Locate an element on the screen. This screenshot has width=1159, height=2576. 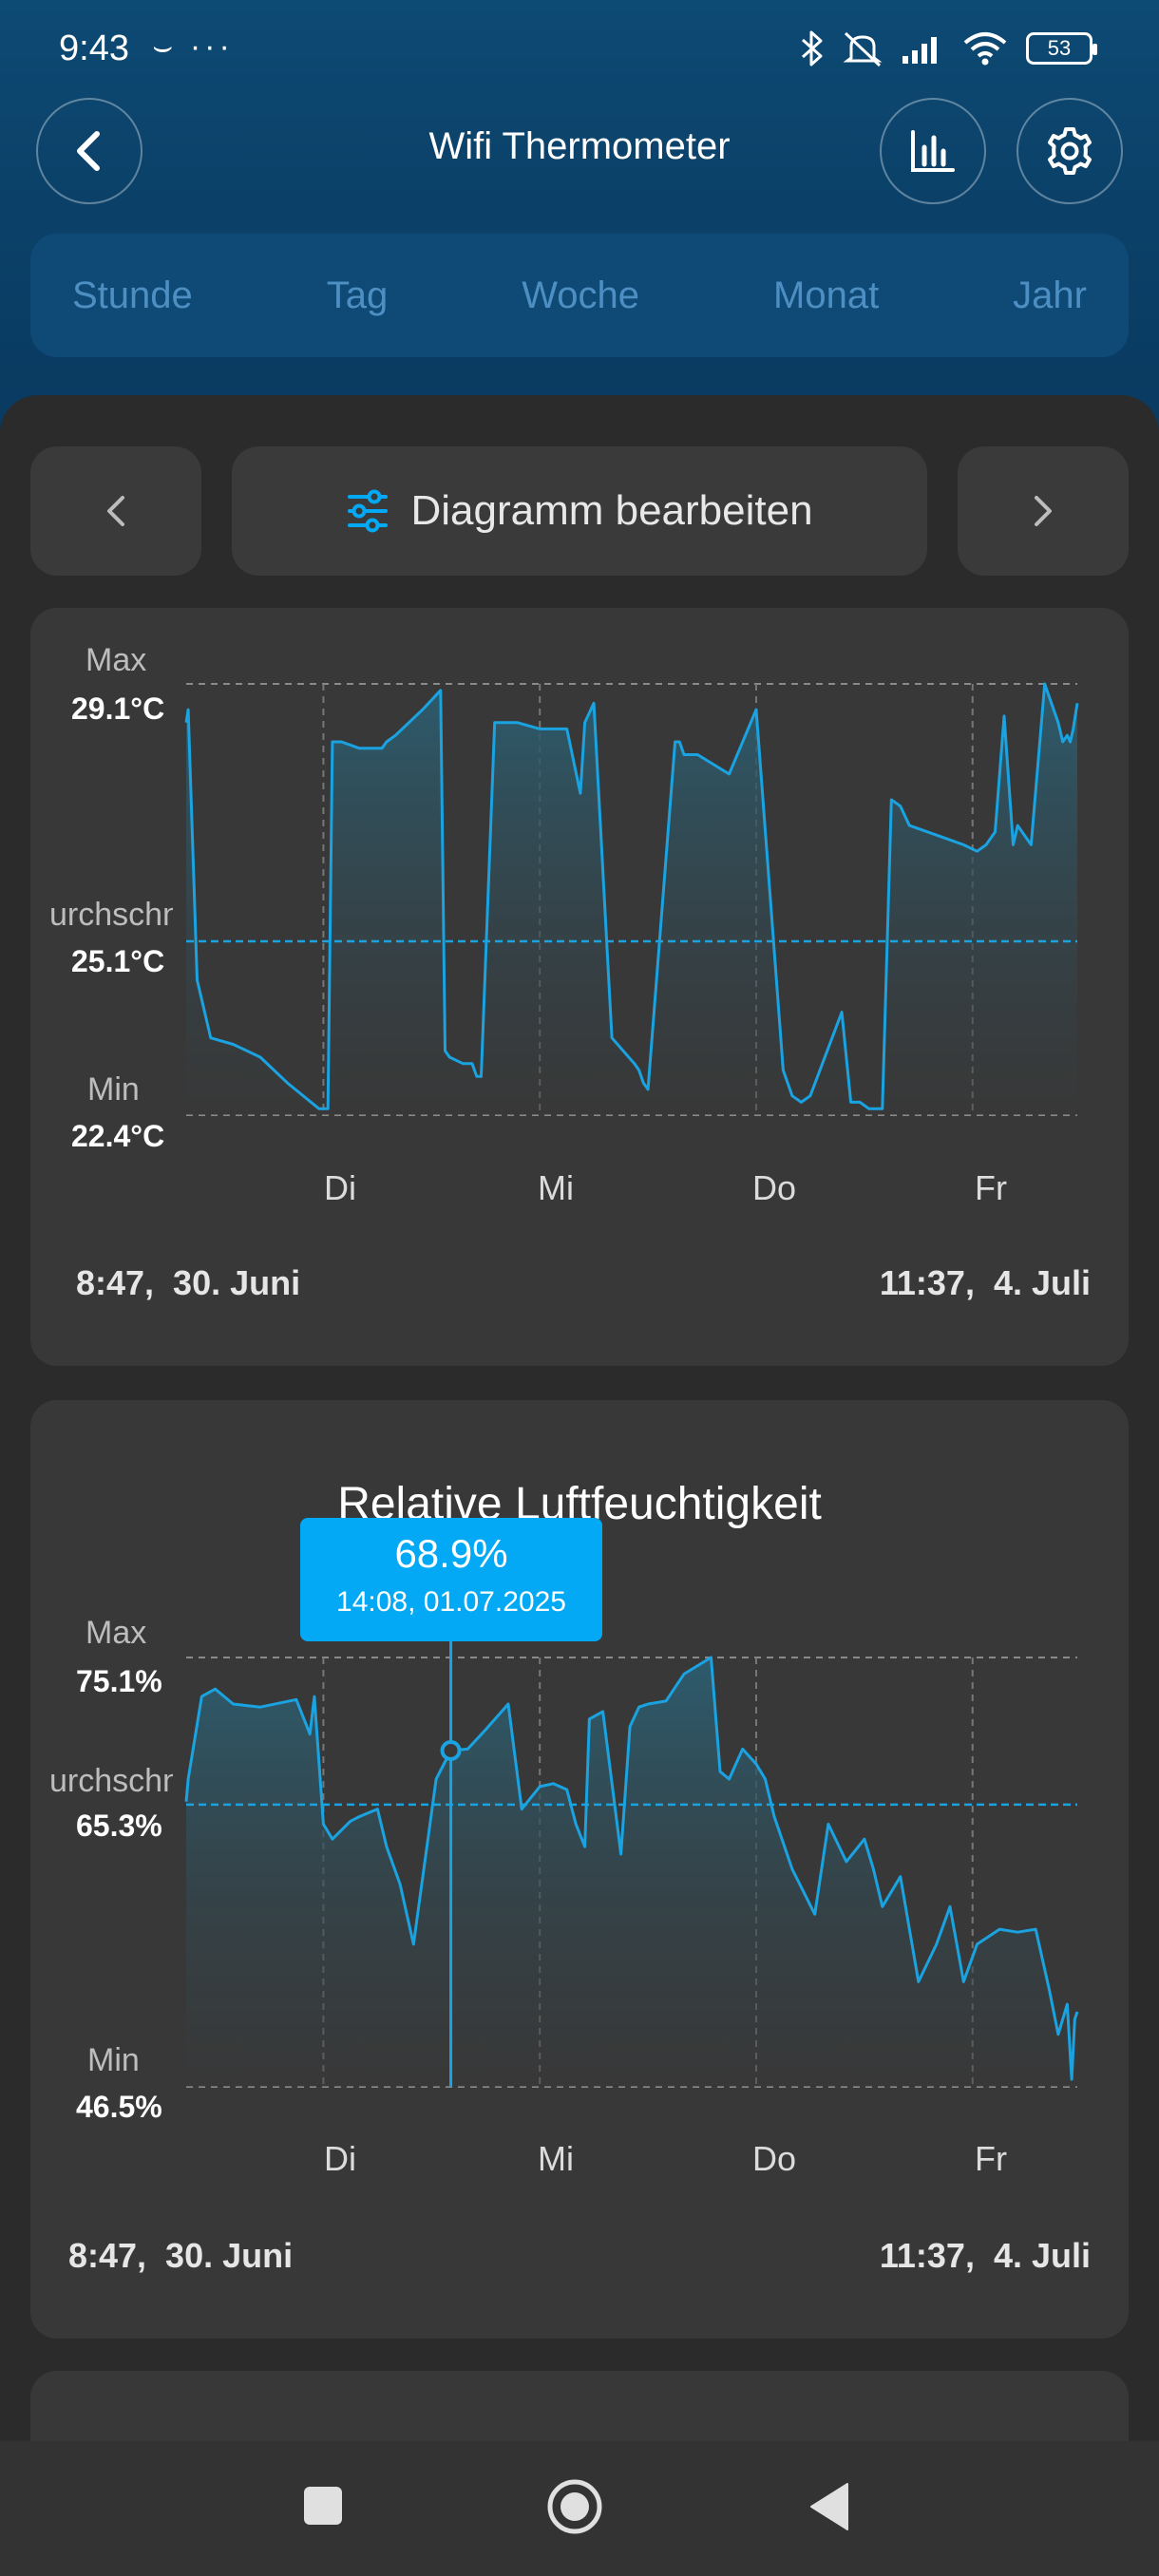
next-period-button is located at coordinates (1043, 511).